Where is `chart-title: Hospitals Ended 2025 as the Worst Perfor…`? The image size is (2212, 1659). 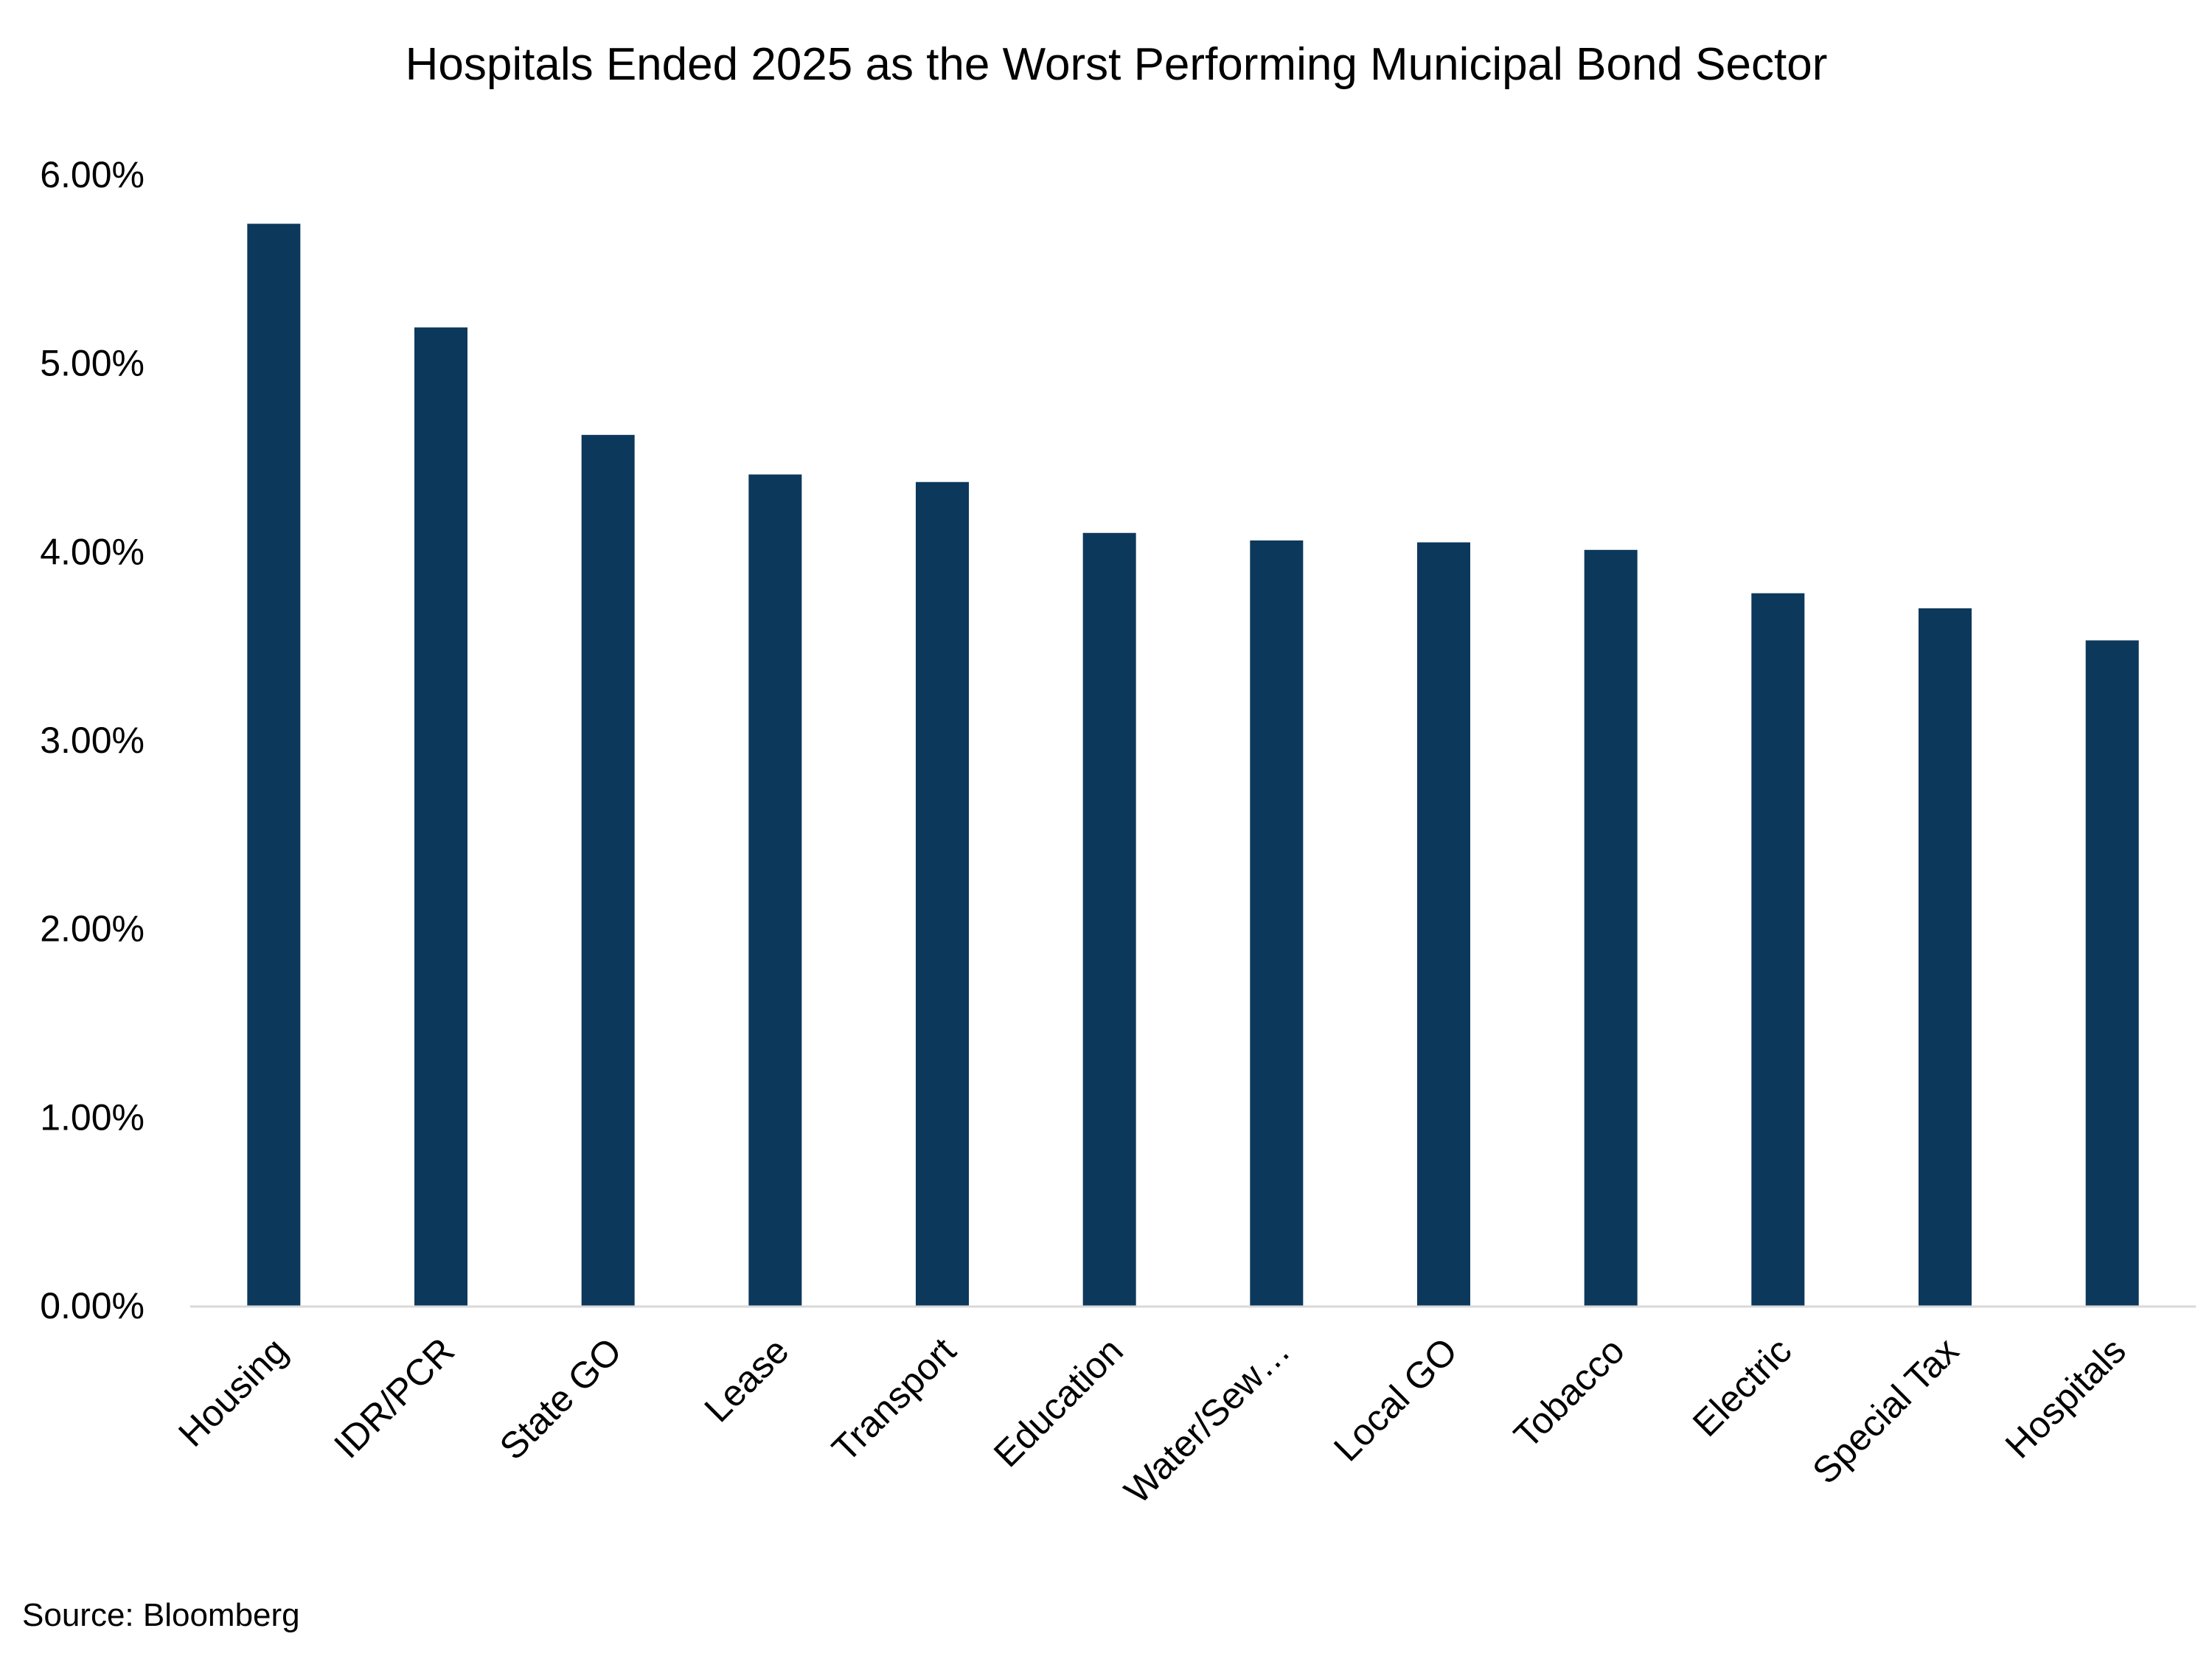 chart-title: Hospitals Ended 2025 as the Worst Perfor… is located at coordinates (1117, 64).